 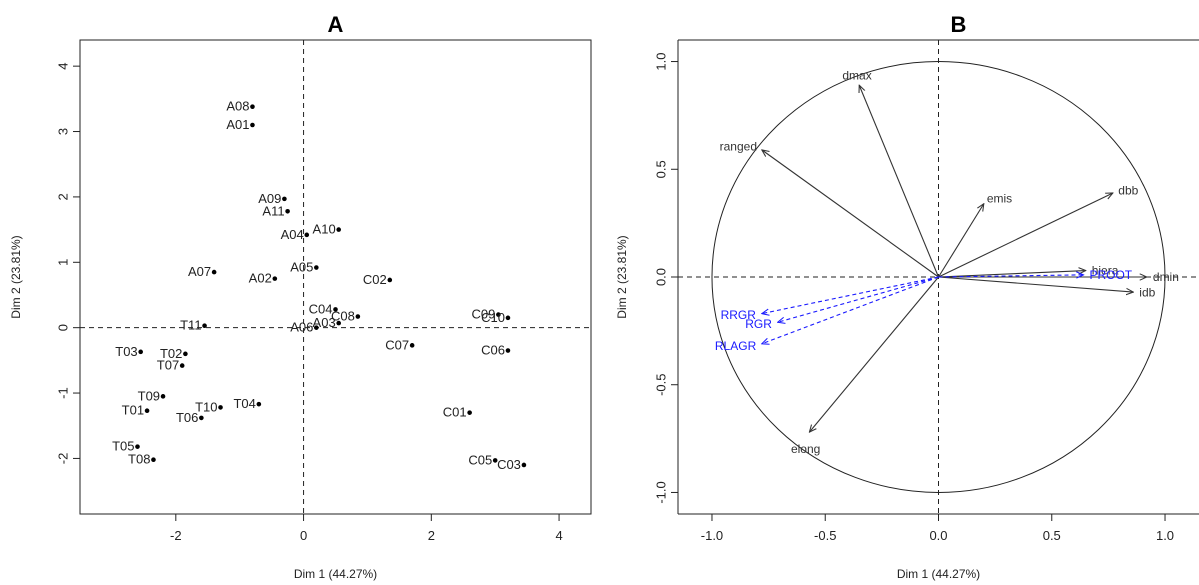 I want to click on panel-a-point-label-t04: T04, so click(x=244, y=403).